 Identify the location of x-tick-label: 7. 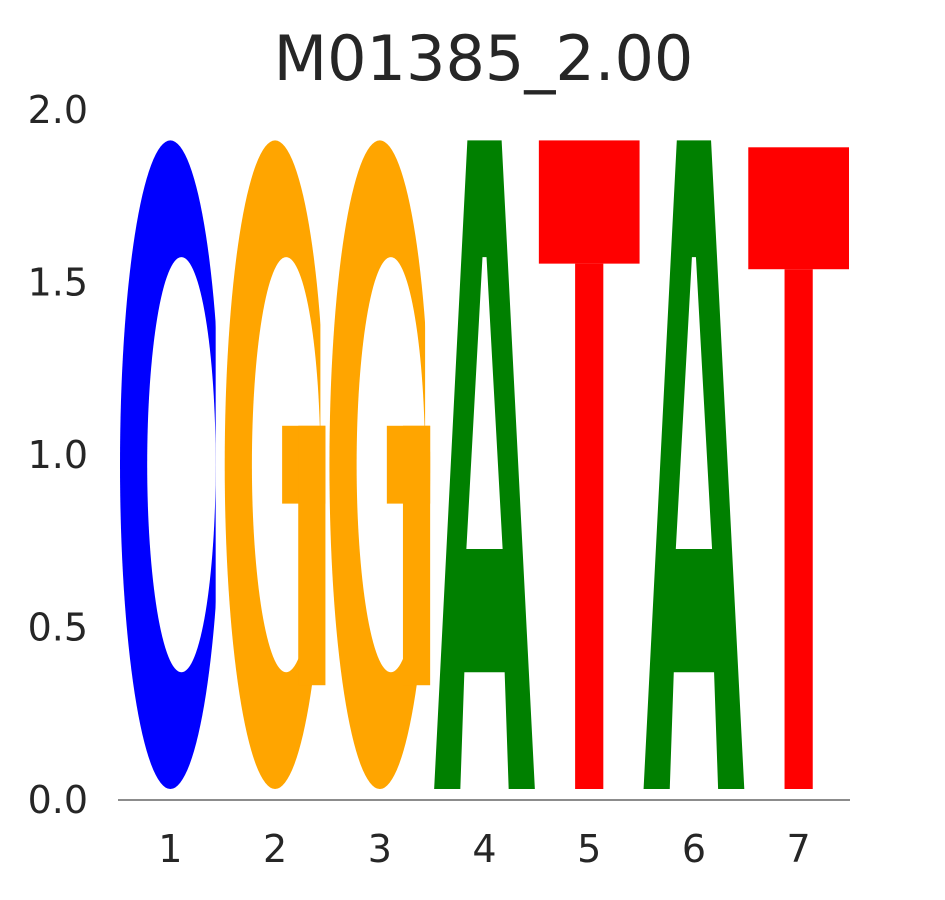
(799, 849).